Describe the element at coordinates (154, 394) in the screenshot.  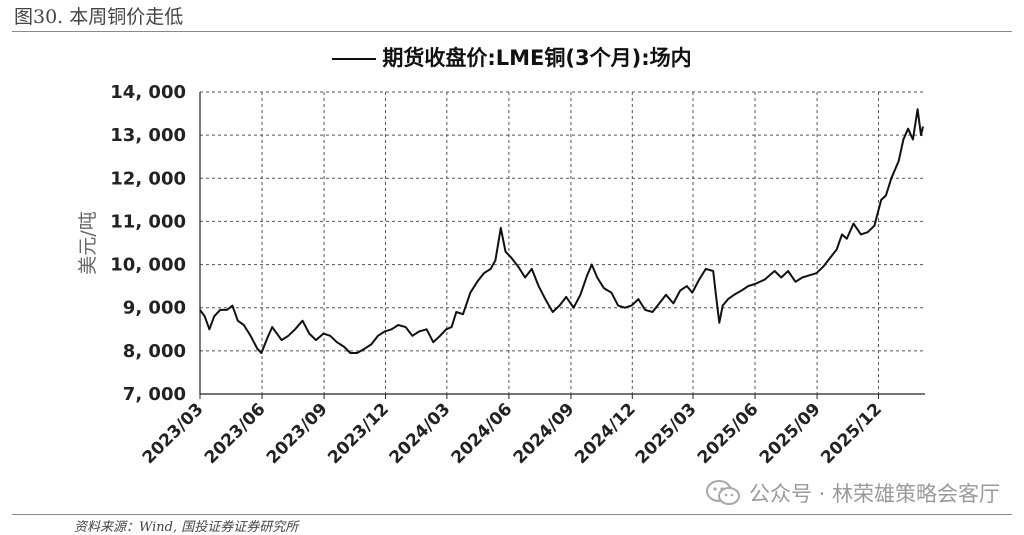
I see `y-tick-label: 7, 000` at that location.